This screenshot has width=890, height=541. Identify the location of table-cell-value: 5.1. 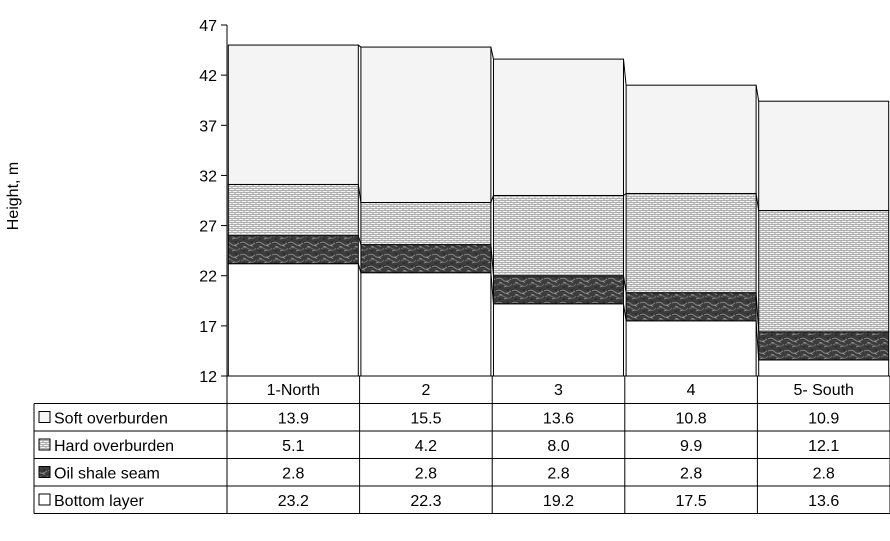
(293, 446).